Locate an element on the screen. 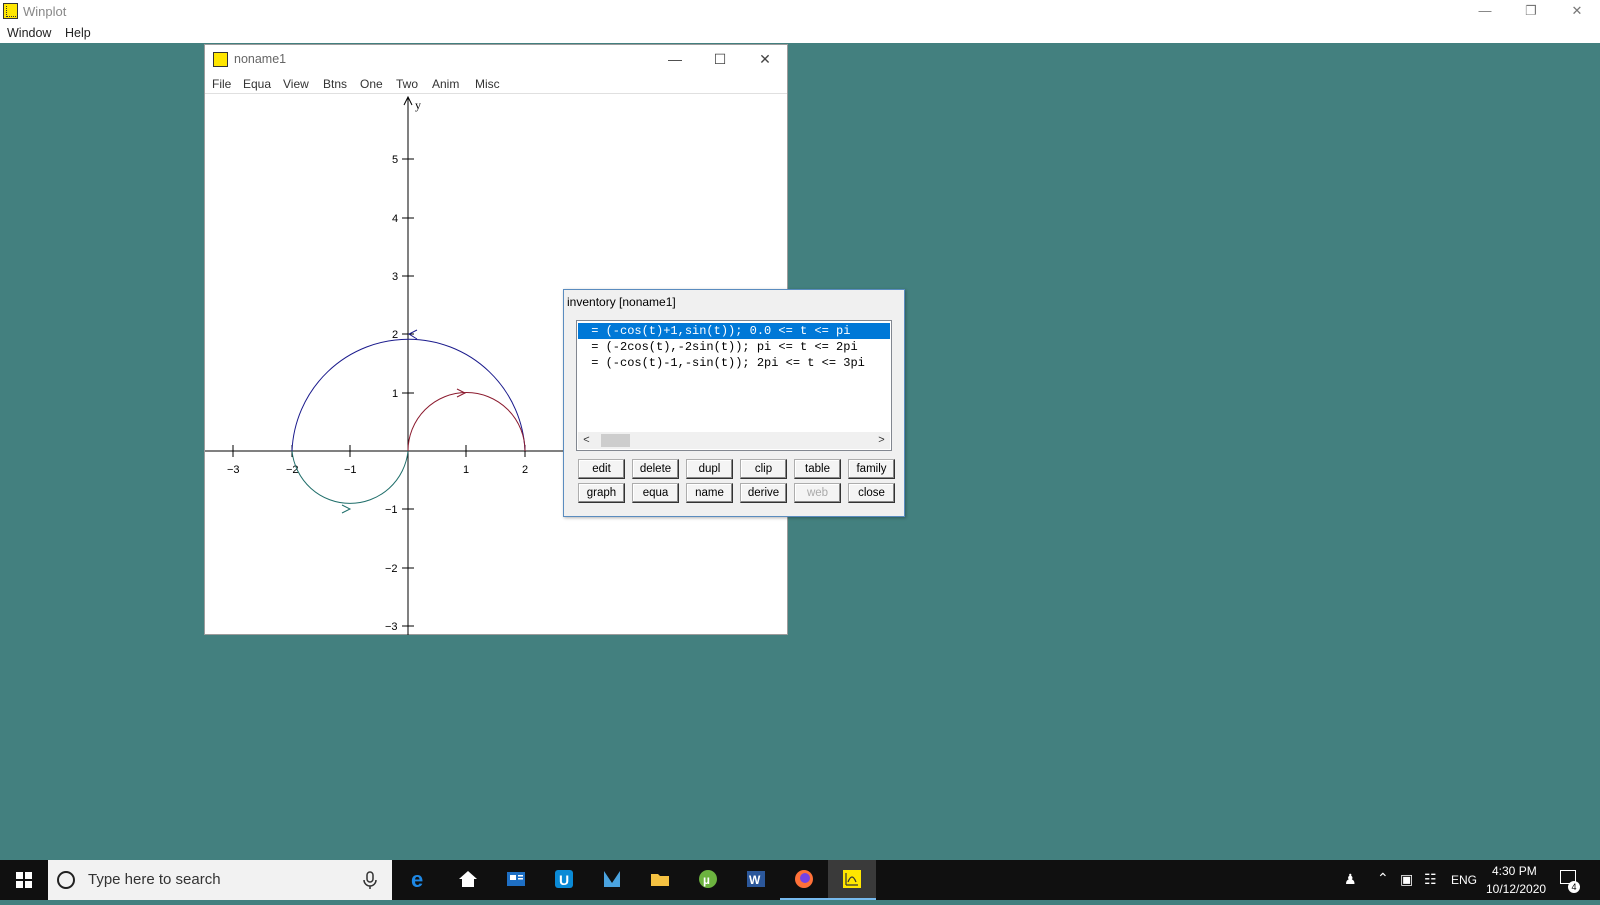  child-close-button: ✕ is located at coordinates (765, 59).